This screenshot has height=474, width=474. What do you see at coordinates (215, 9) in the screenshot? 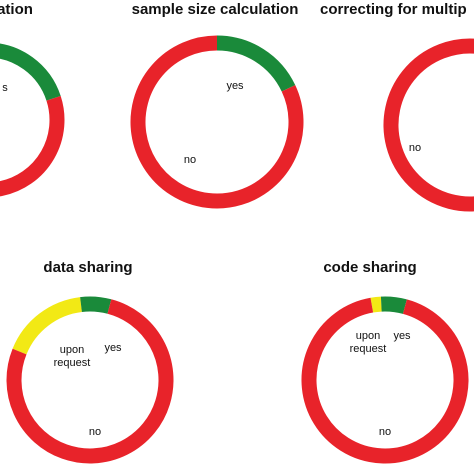
I see `chart-title: sample size calculation` at bounding box center [215, 9].